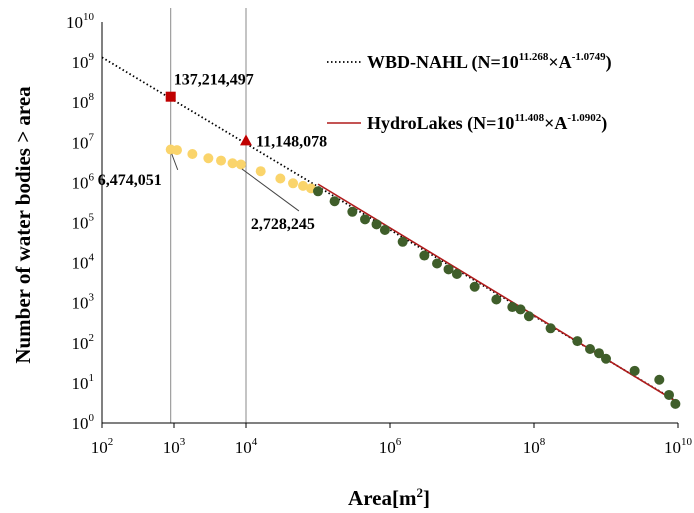  I want to click on reference-lines, so click(208, 215).